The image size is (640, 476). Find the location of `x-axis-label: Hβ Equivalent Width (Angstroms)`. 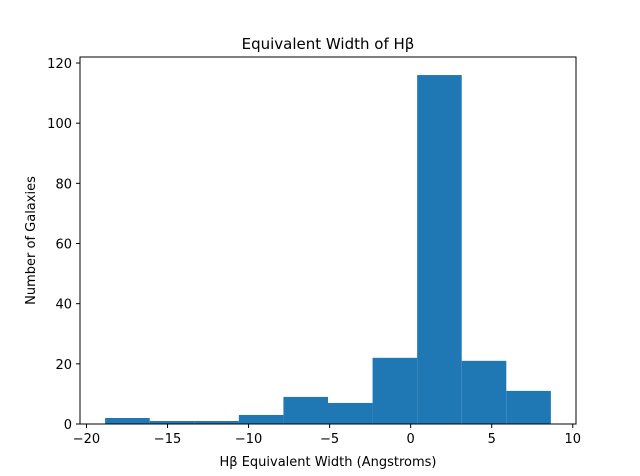

x-axis-label: Hβ Equivalent Width (Angstroms) is located at coordinates (327, 462).